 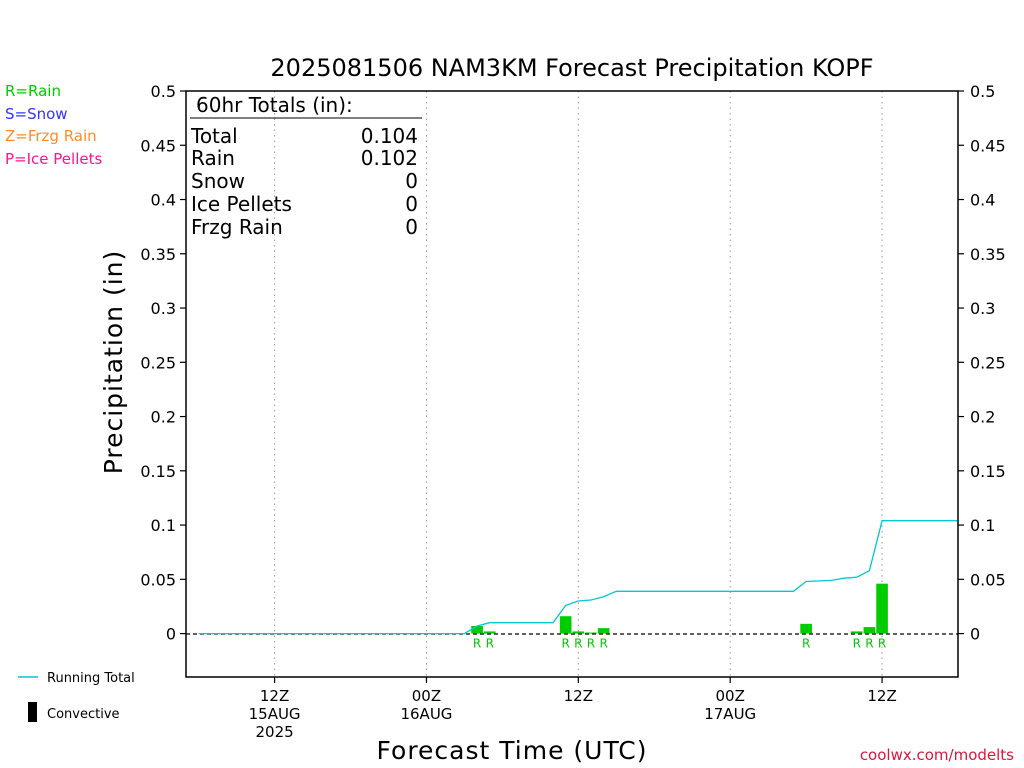 What do you see at coordinates (113, 362) in the screenshot?
I see `y-axis-title: Precipitation (in)` at bounding box center [113, 362].